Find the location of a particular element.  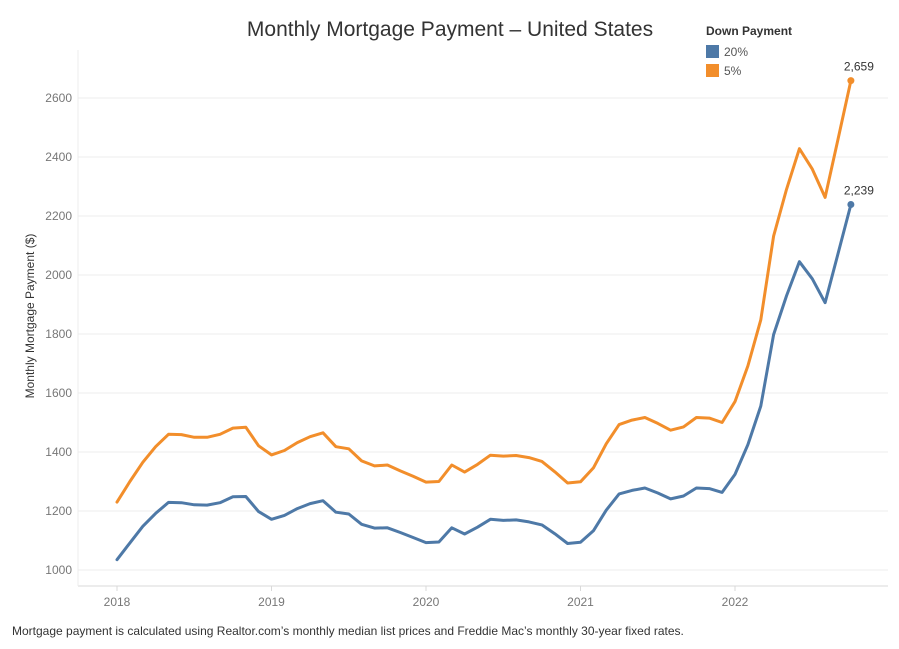

x-tick-label: 2021 is located at coordinates (580, 602).